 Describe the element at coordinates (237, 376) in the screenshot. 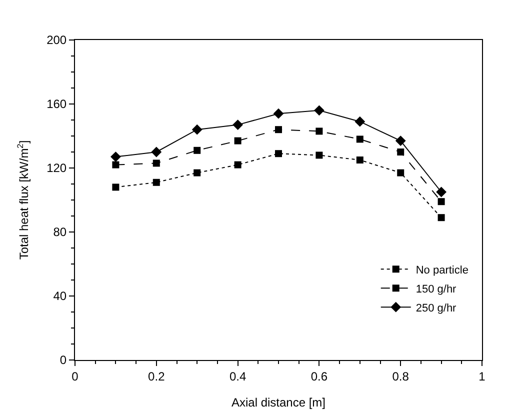

I see `x-tick-label: 0.4` at that location.